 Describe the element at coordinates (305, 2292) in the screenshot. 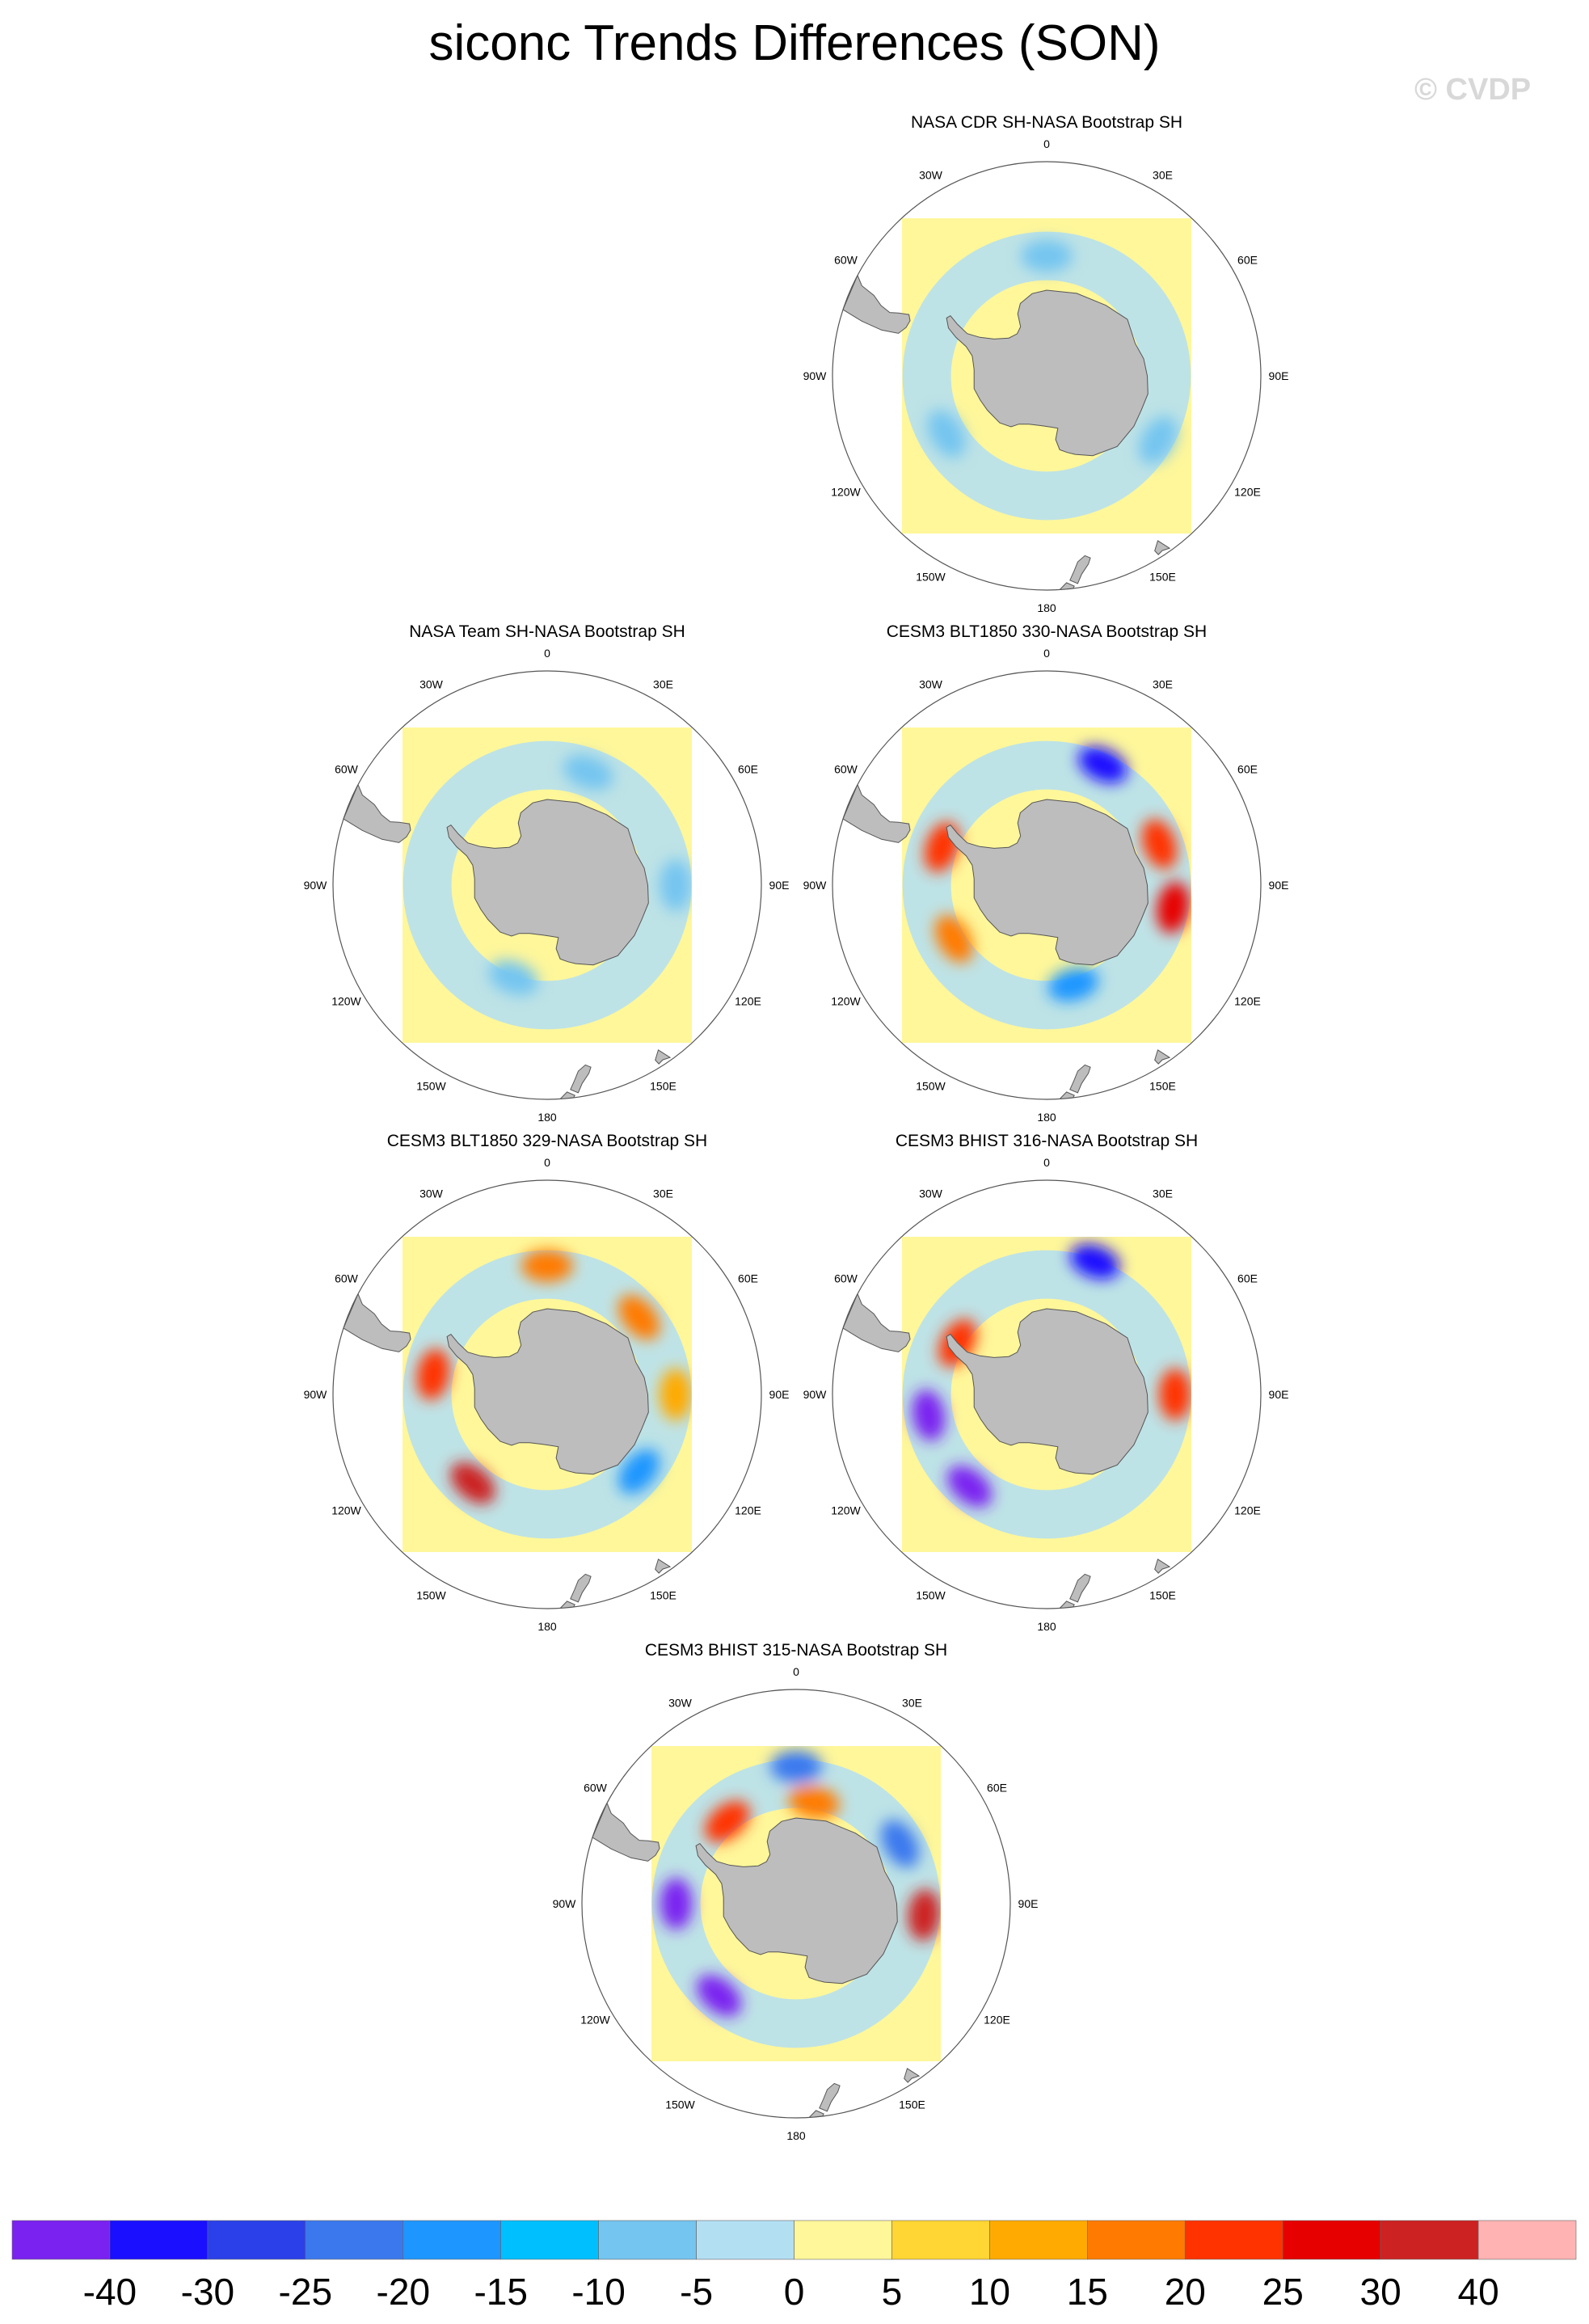

I see `colorbar-label: -25` at that location.